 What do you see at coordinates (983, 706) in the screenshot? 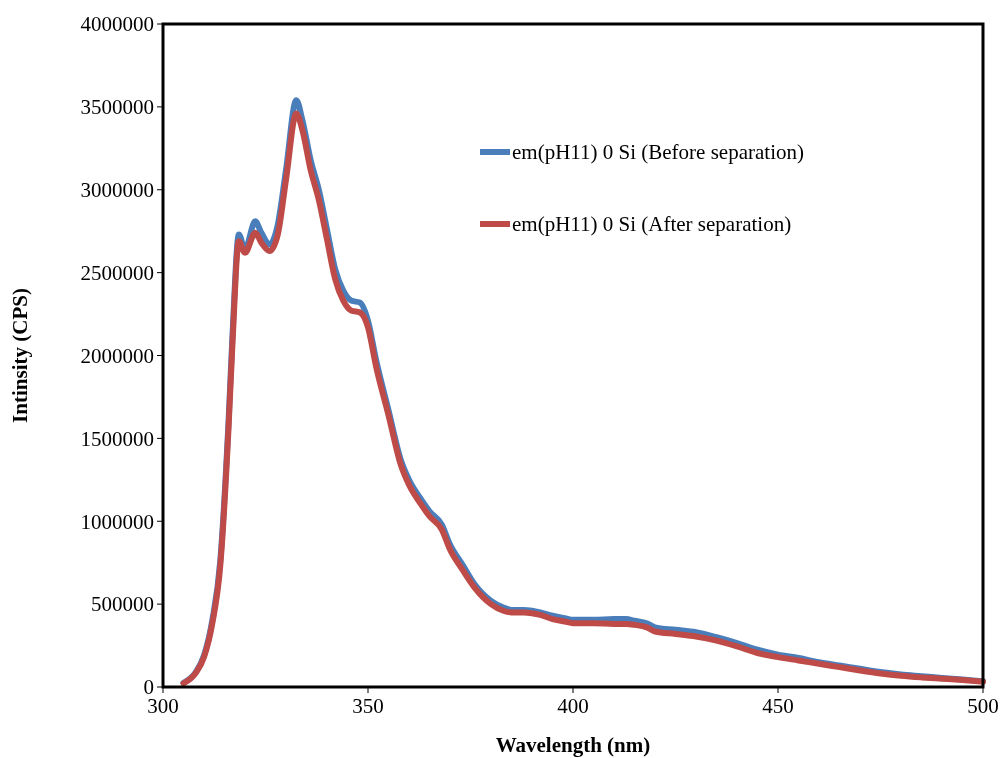
I see `x-tick-label: 500` at bounding box center [983, 706].